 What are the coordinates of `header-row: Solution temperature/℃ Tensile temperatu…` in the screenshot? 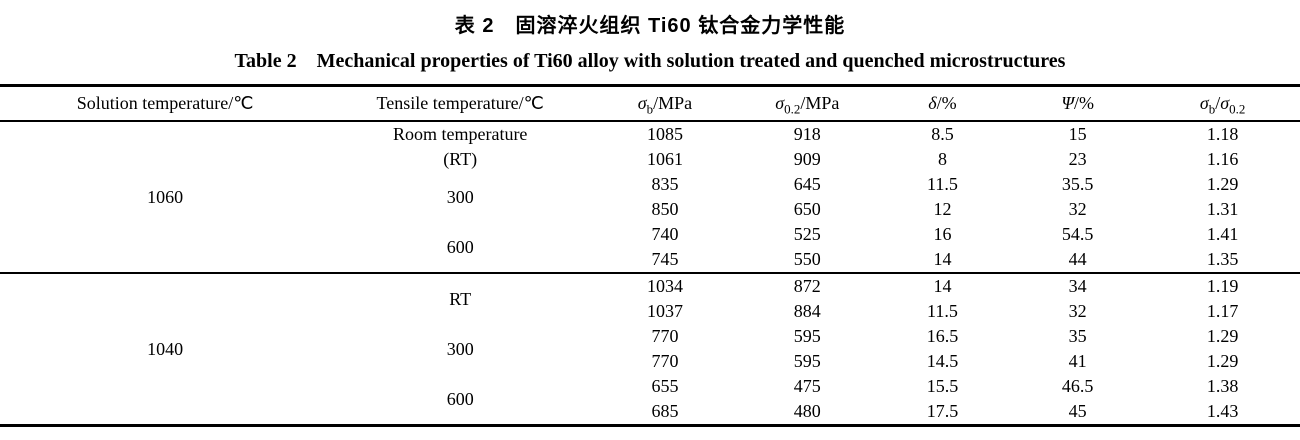 It's located at (650, 103).